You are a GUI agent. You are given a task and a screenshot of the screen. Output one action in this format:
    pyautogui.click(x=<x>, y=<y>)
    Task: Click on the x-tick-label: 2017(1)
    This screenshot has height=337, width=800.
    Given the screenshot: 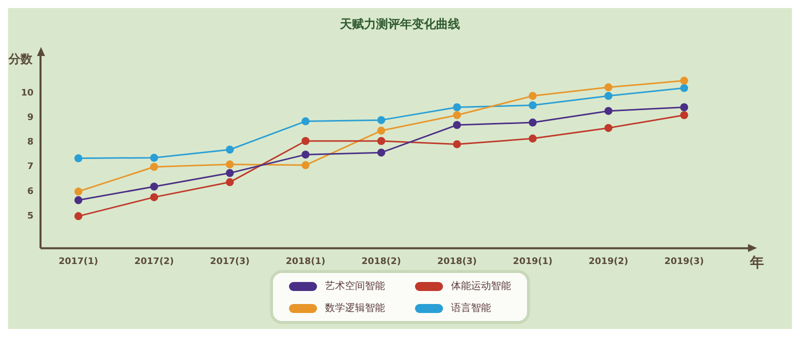 What is the action you would take?
    pyautogui.click(x=78, y=261)
    